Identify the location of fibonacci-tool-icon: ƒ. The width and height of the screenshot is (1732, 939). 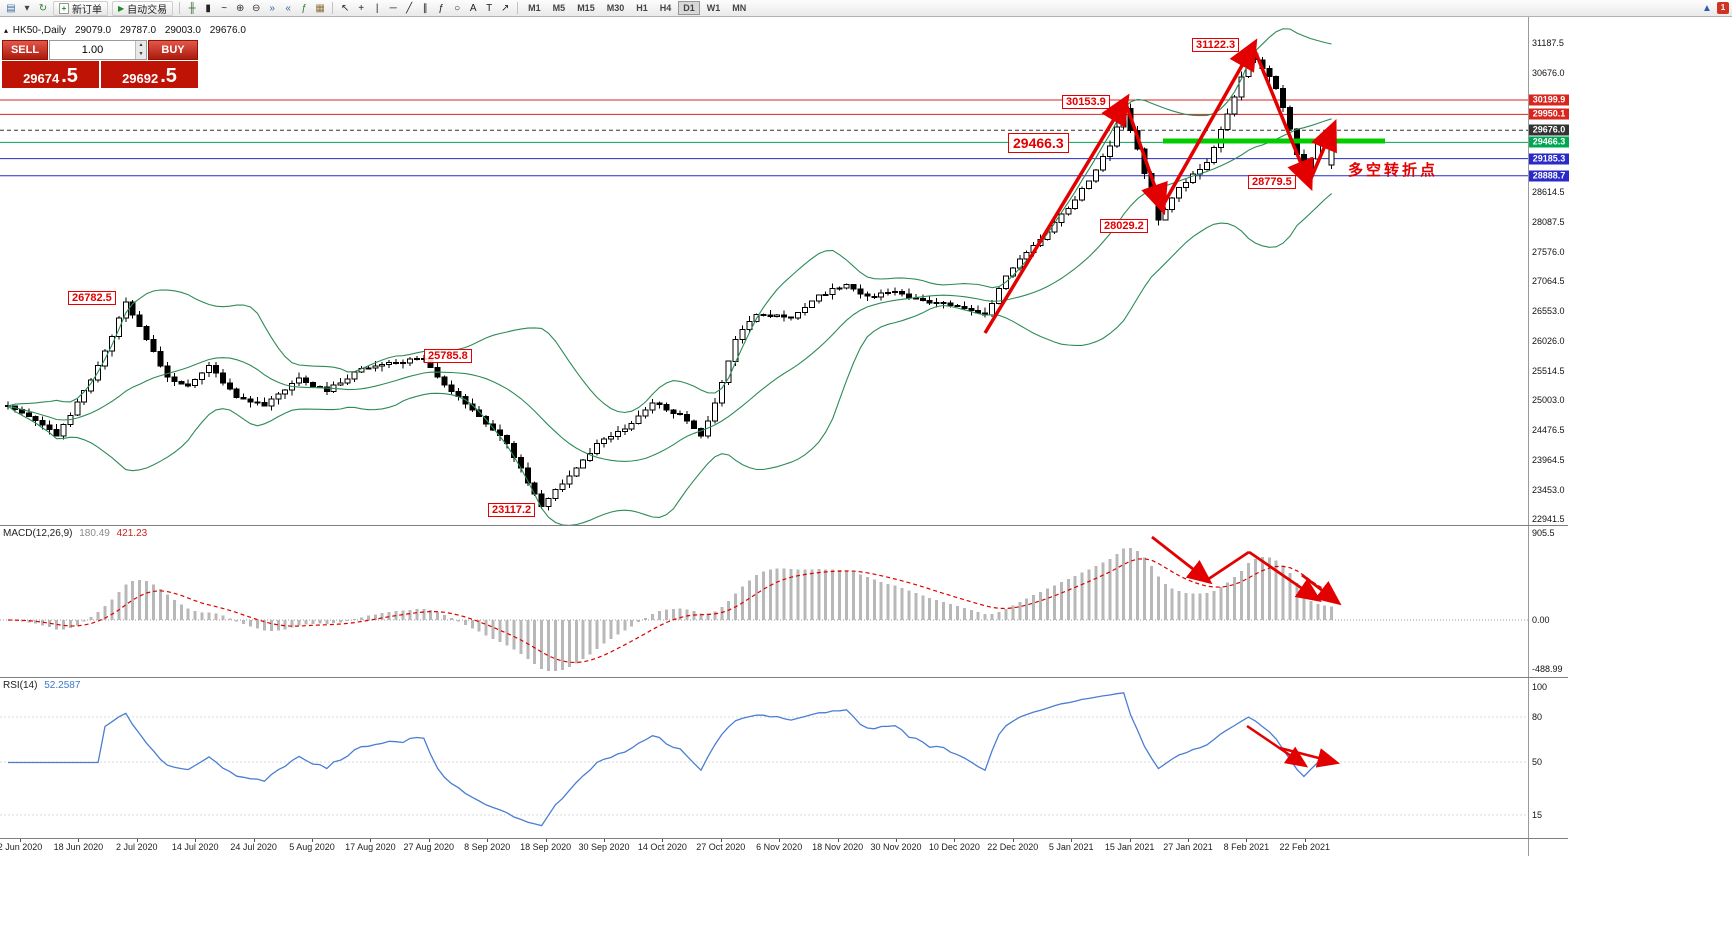
(441, 8).